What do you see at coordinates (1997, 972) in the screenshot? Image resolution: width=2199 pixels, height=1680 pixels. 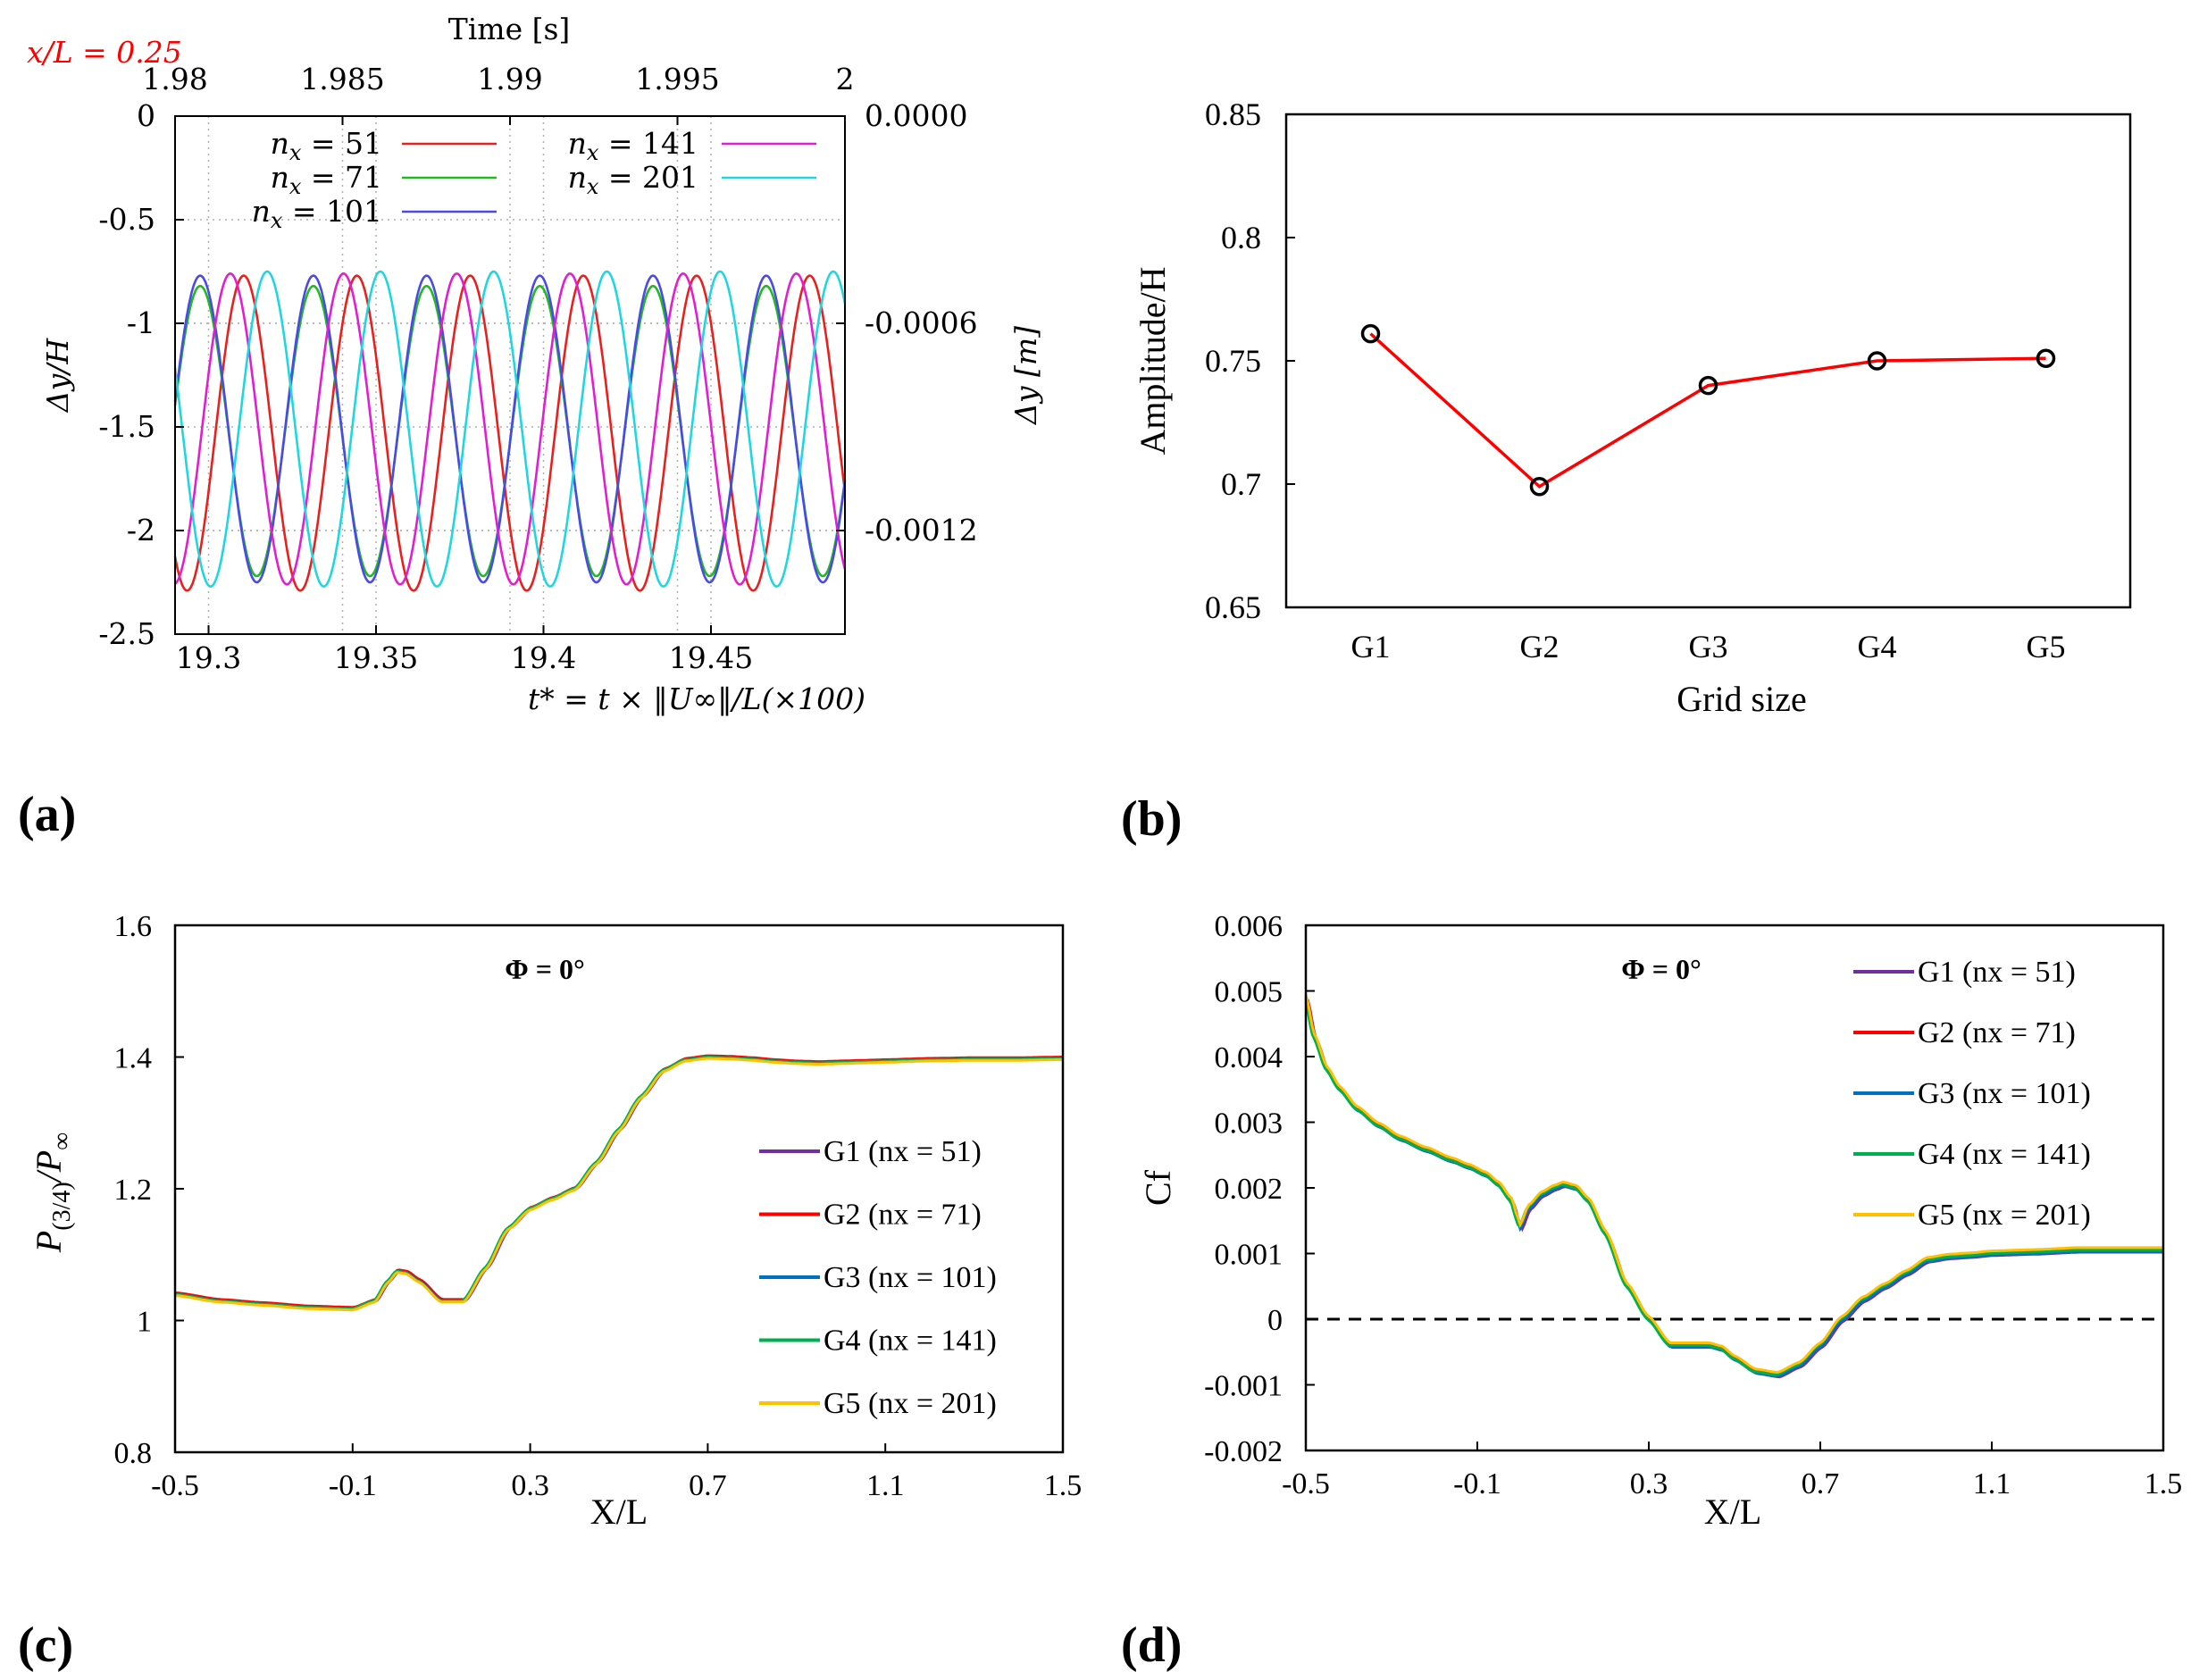 I see `legend-label-d-1: G1 (nx = 51)` at bounding box center [1997, 972].